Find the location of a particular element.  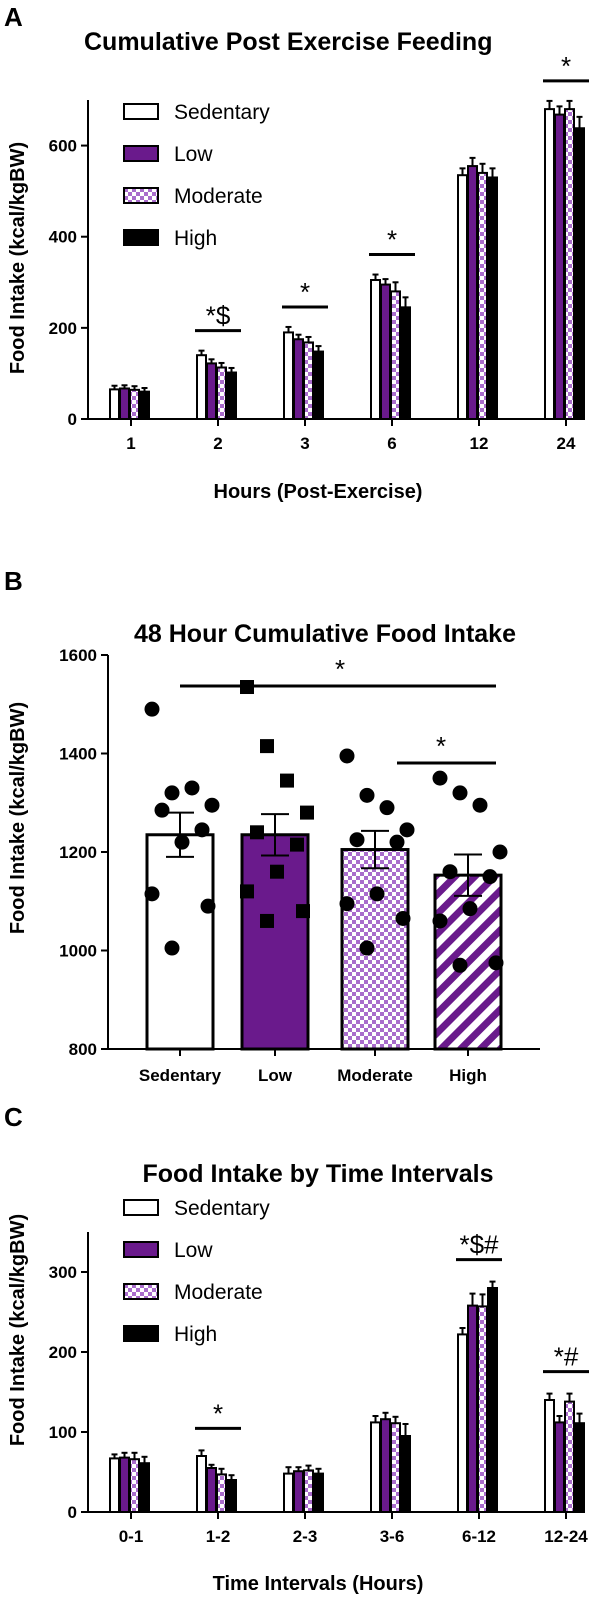

panel-b-significance: ** is located at coordinates (338, 709).